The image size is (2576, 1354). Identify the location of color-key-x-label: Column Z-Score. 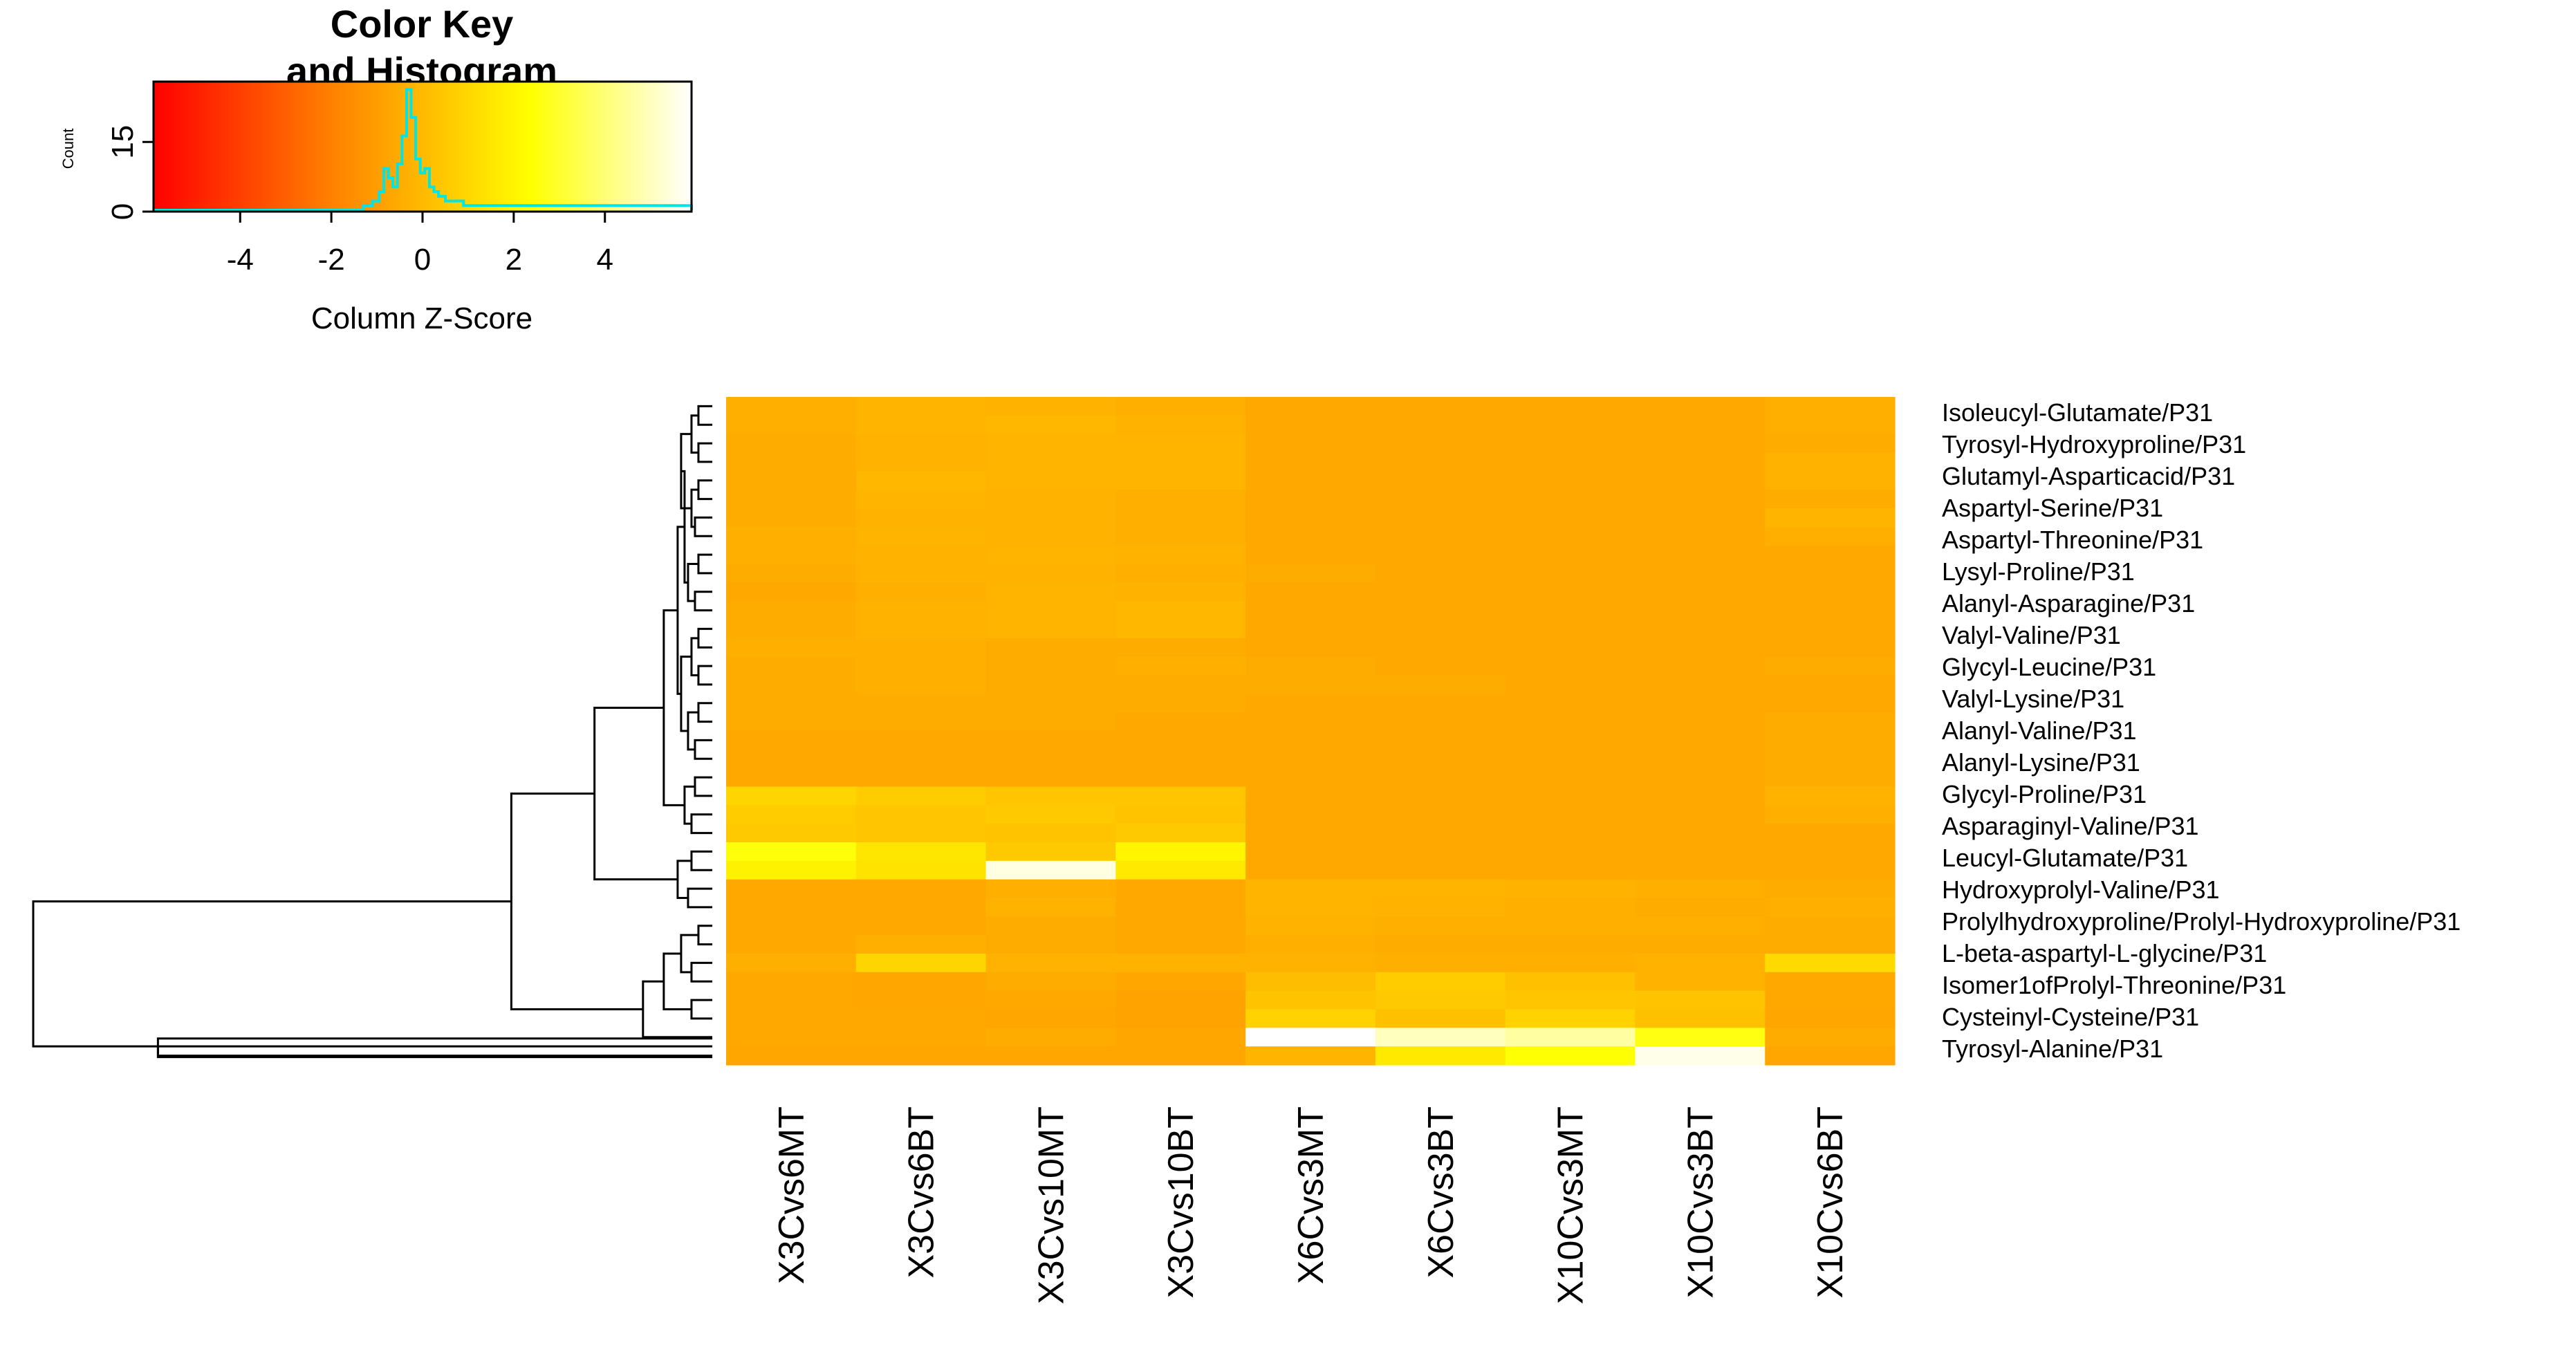
(421, 318).